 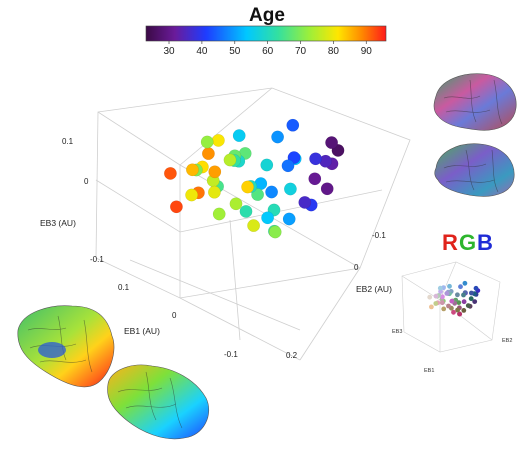 I want to click on eb1-tick-1: 0, so click(x=174, y=315).